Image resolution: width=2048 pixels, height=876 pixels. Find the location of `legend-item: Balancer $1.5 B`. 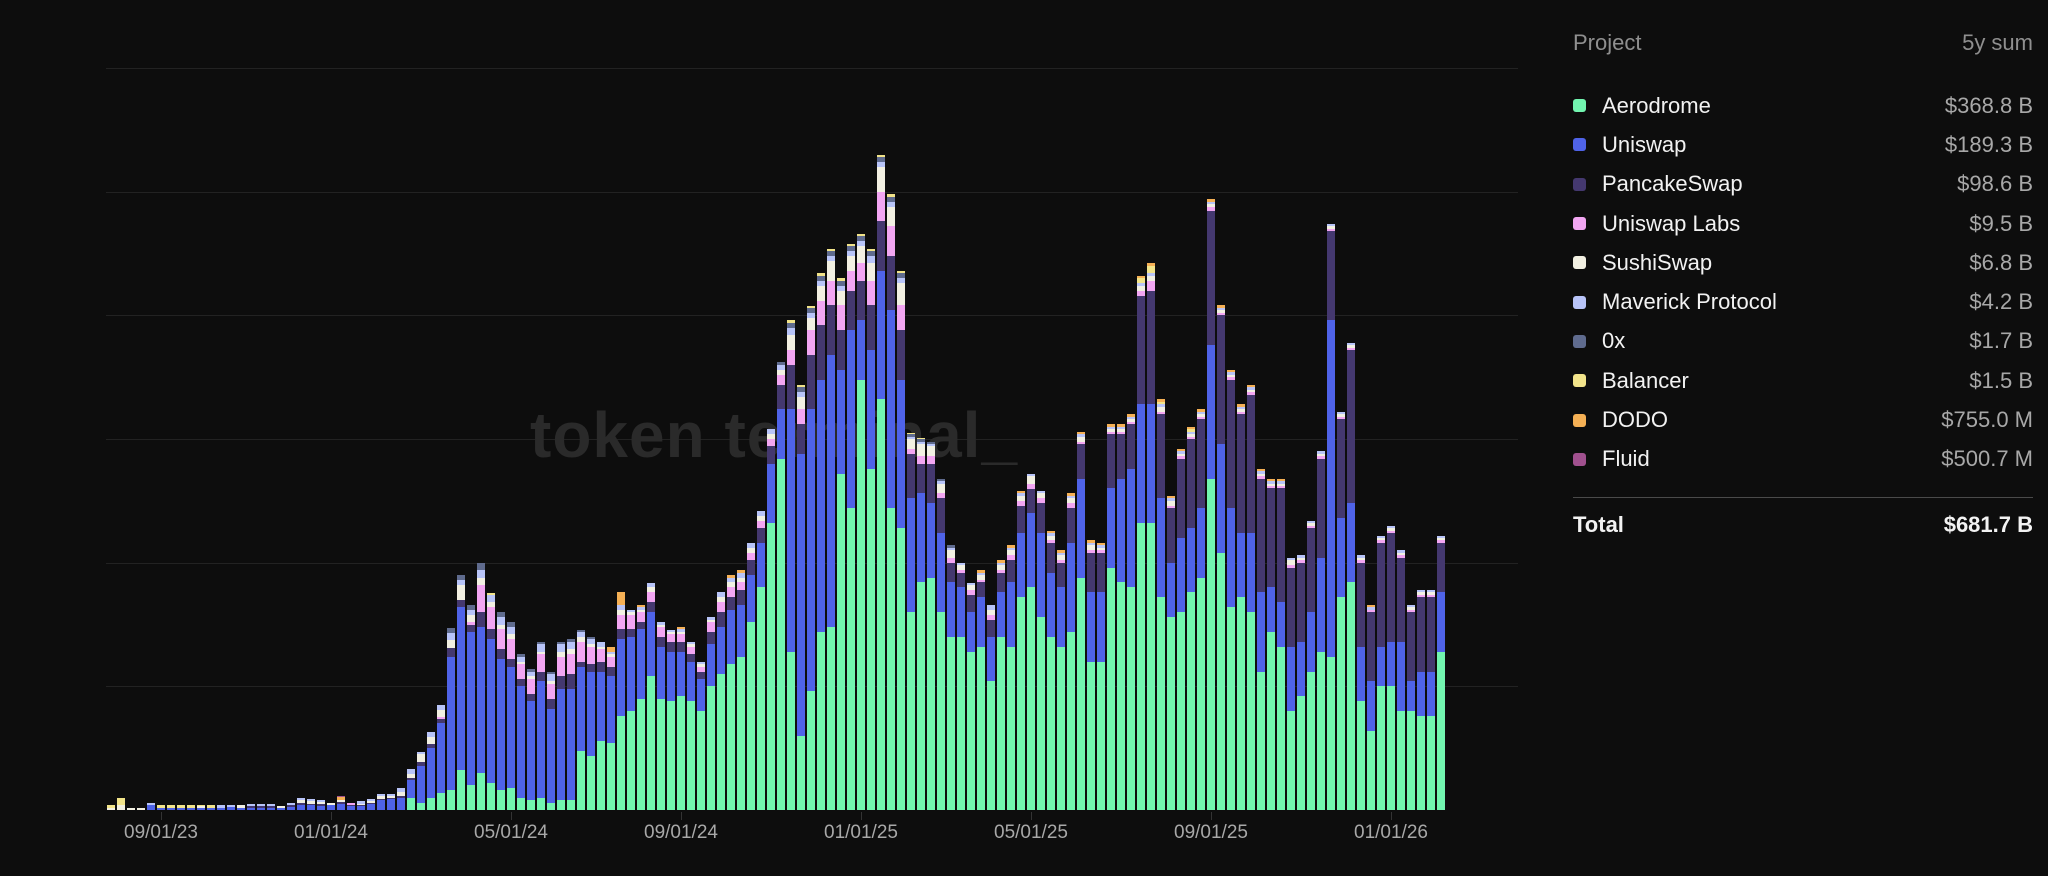

legend-item: Balancer $1.5 B is located at coordinates (1803, 380).